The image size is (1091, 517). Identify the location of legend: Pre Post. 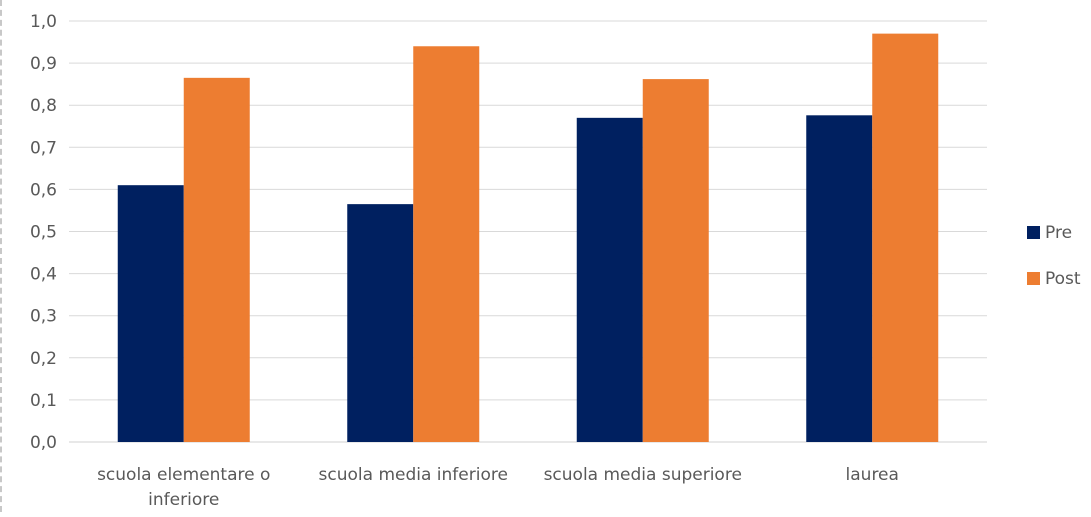
(1054, 256).